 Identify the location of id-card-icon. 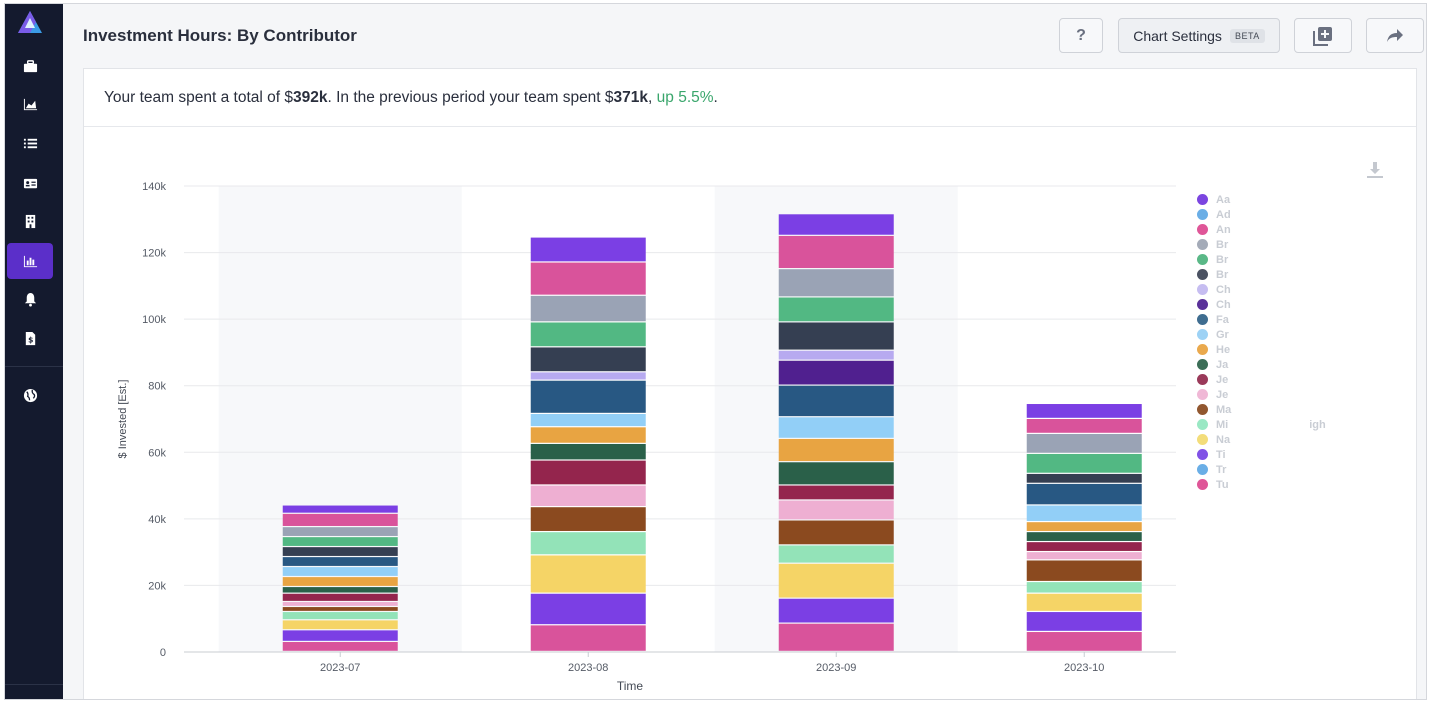
(30, 183).